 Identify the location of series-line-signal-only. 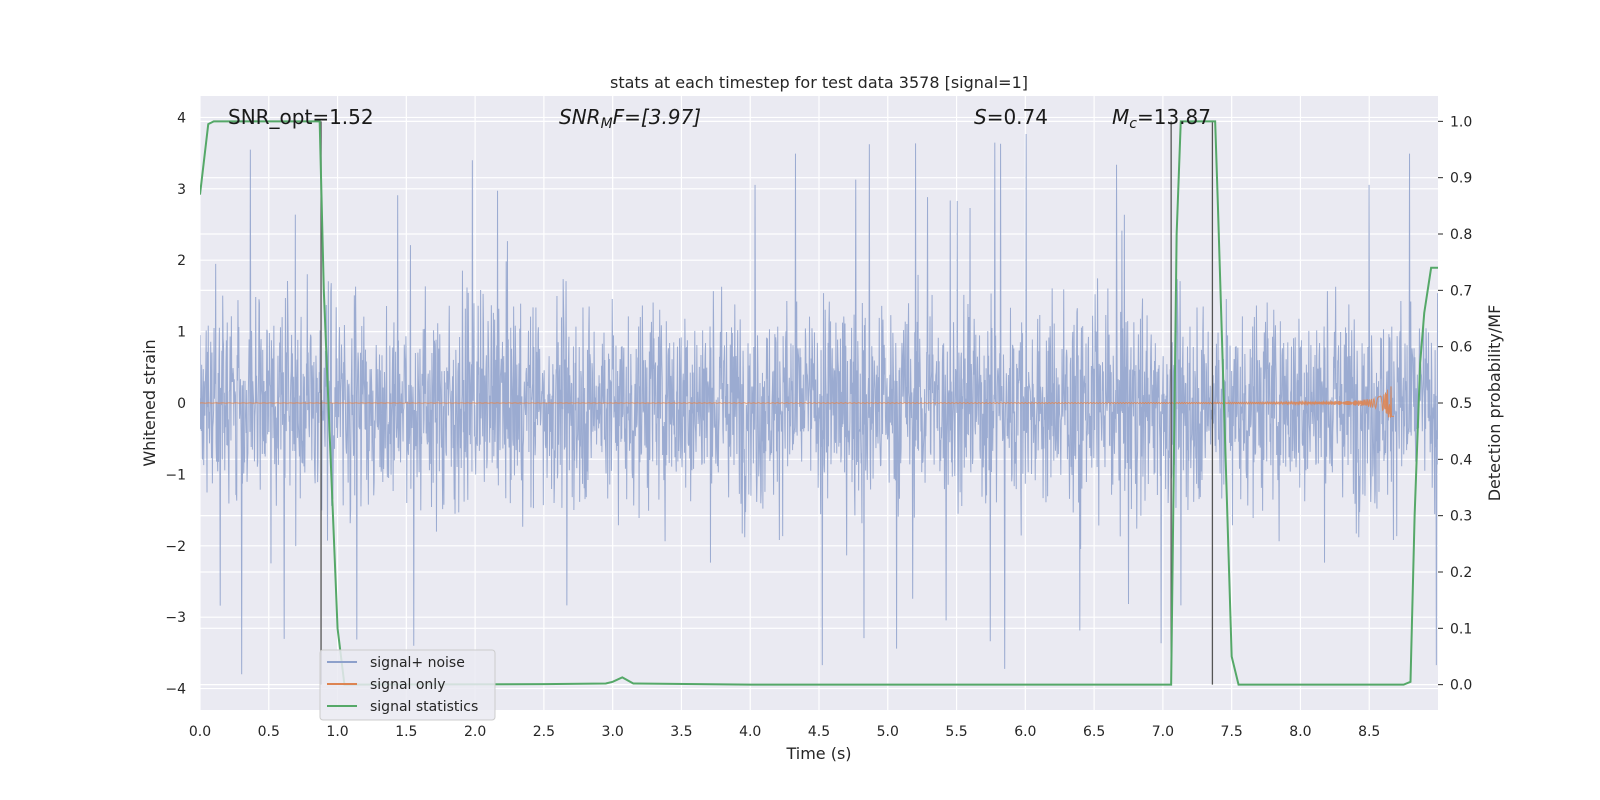
(797, 402).